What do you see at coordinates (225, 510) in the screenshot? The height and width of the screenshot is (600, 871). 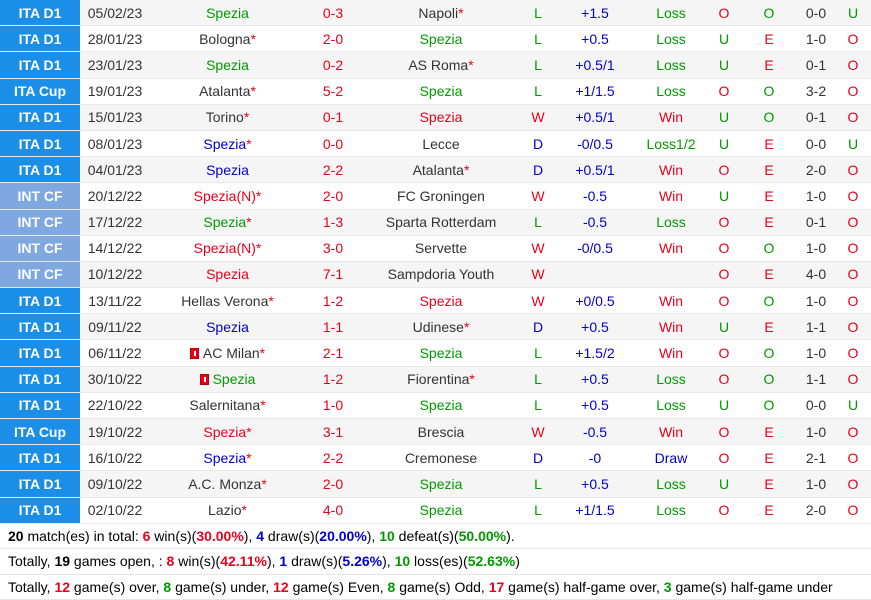 I see `home-team-name: Lazio` at bounding box center [225, 510].